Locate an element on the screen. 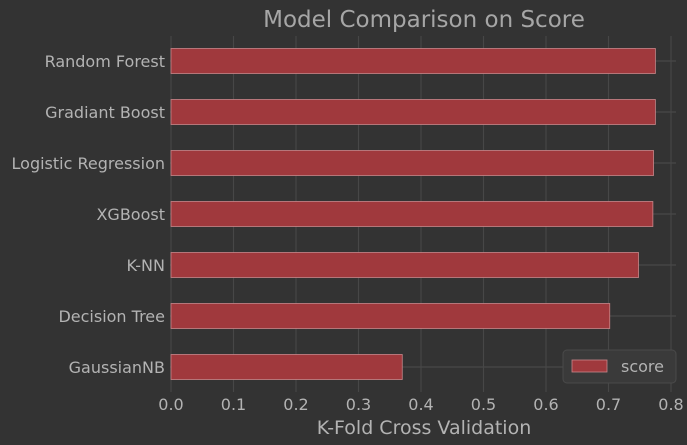 The image size is (687, 445). x-tick-label: 0.6 is located at coordinates (545, 404).